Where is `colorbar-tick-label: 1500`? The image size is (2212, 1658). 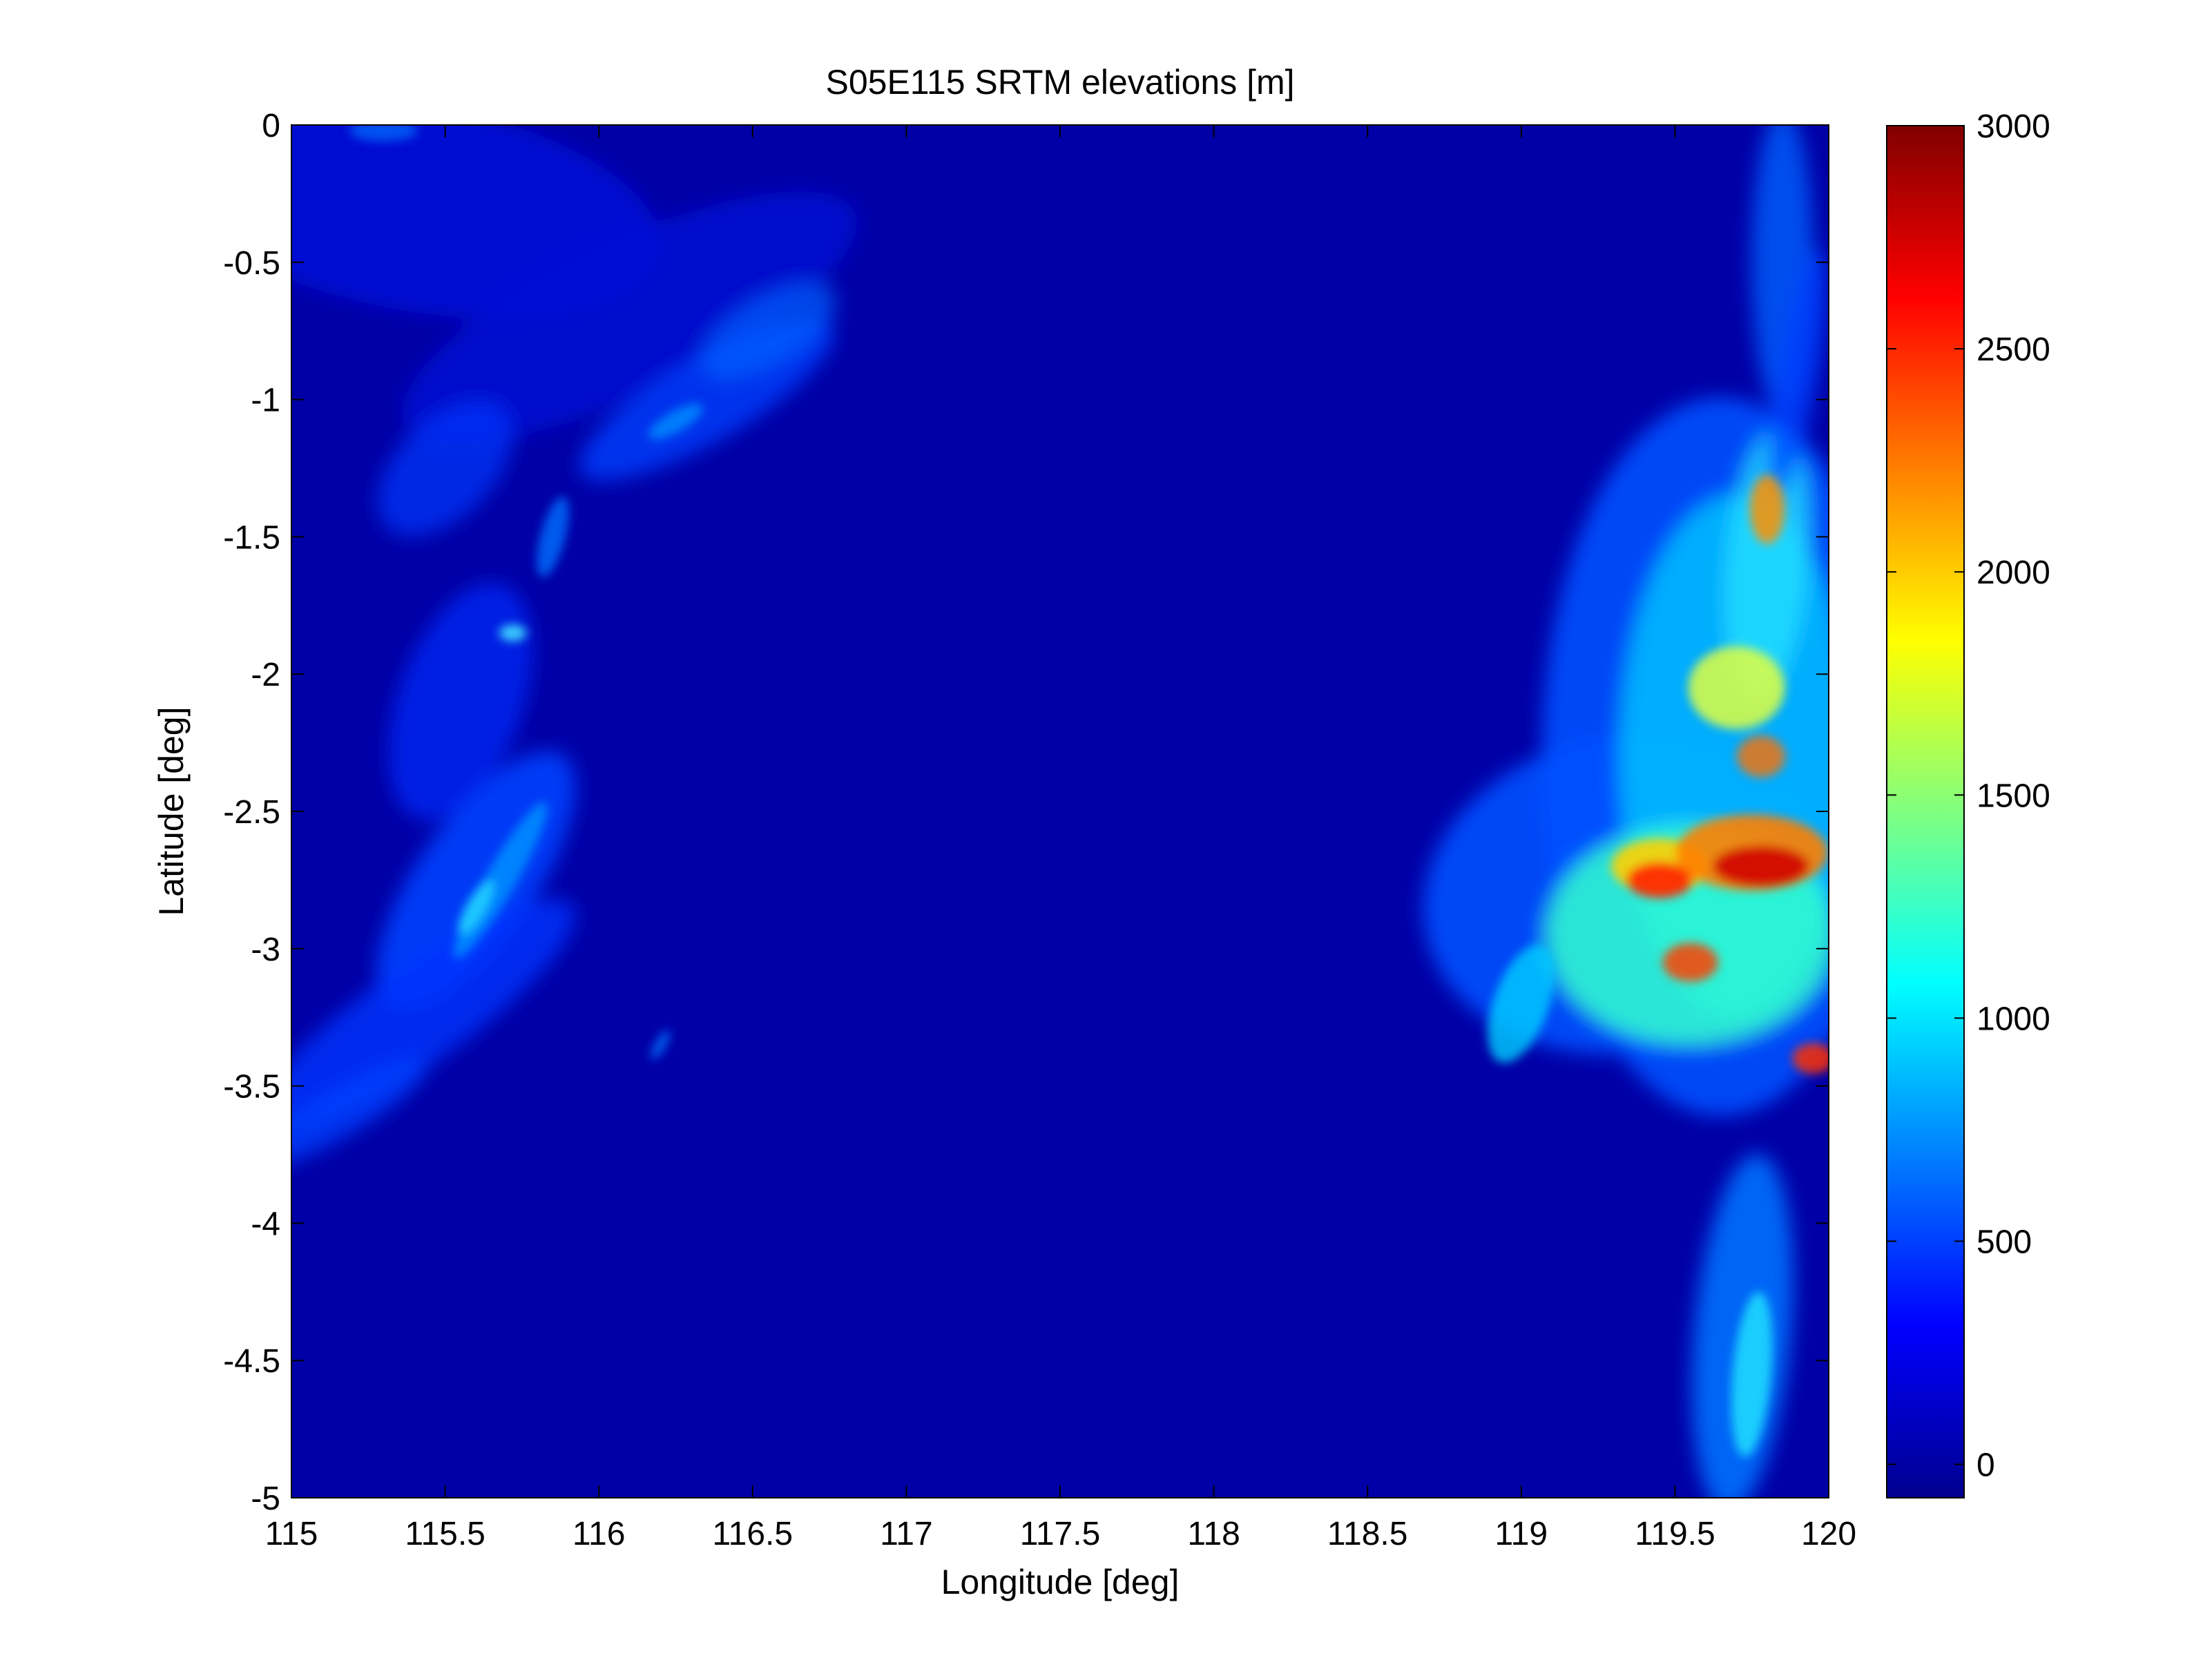
colorbar-tick-label: 1500 is located at coordinates (2014, 796).